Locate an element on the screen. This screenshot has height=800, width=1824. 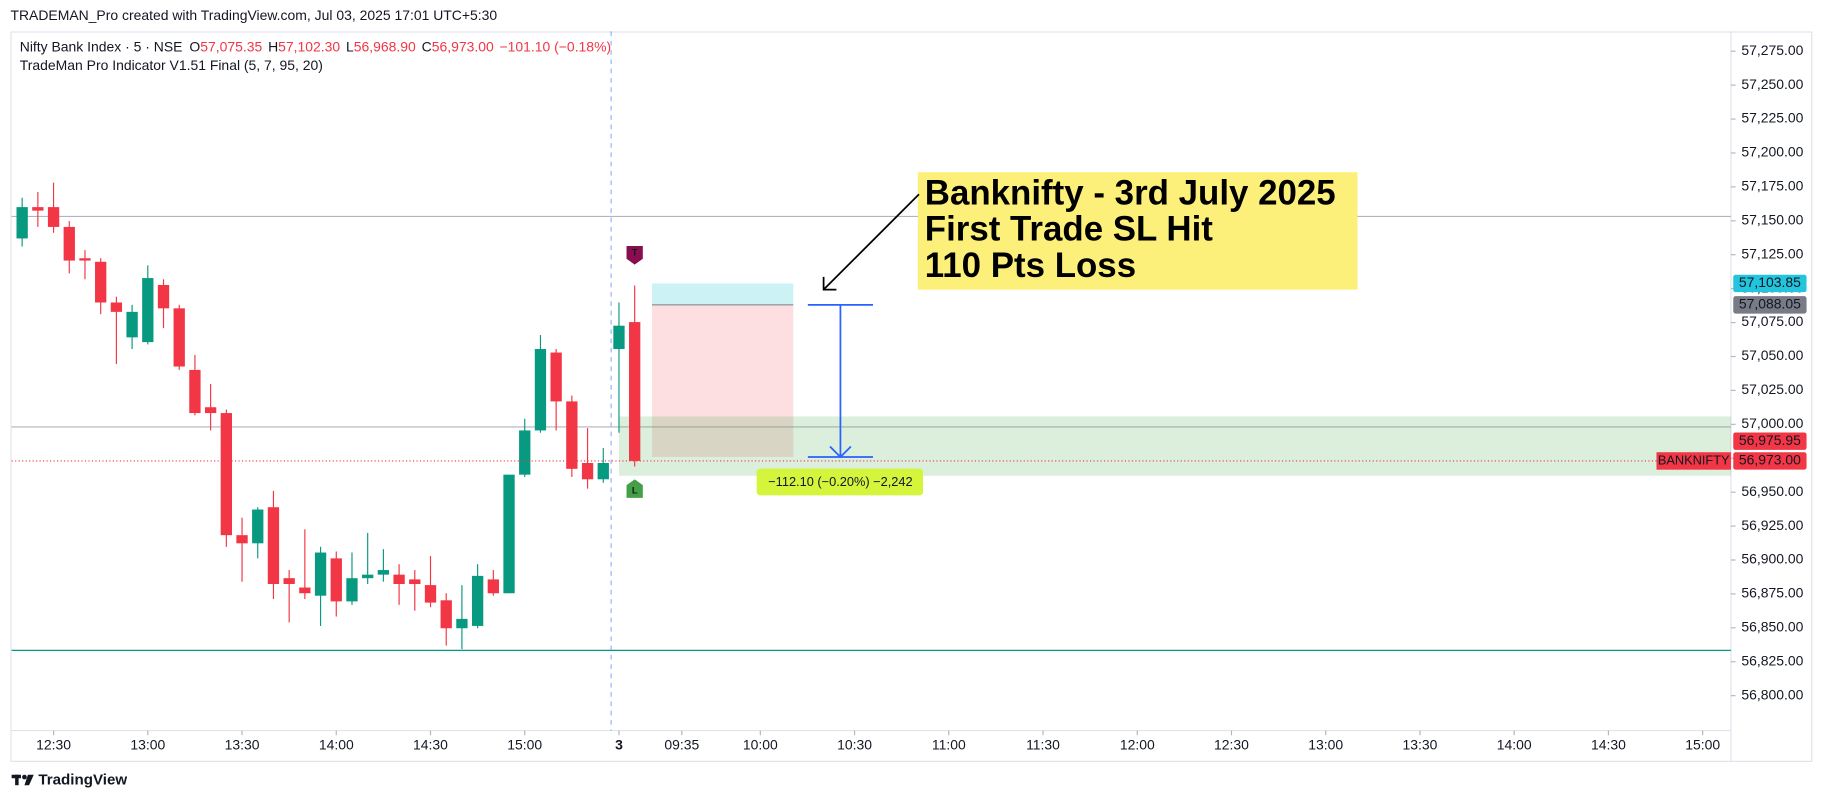
x-tick-label: 3 is located at coordinates (619, 744).